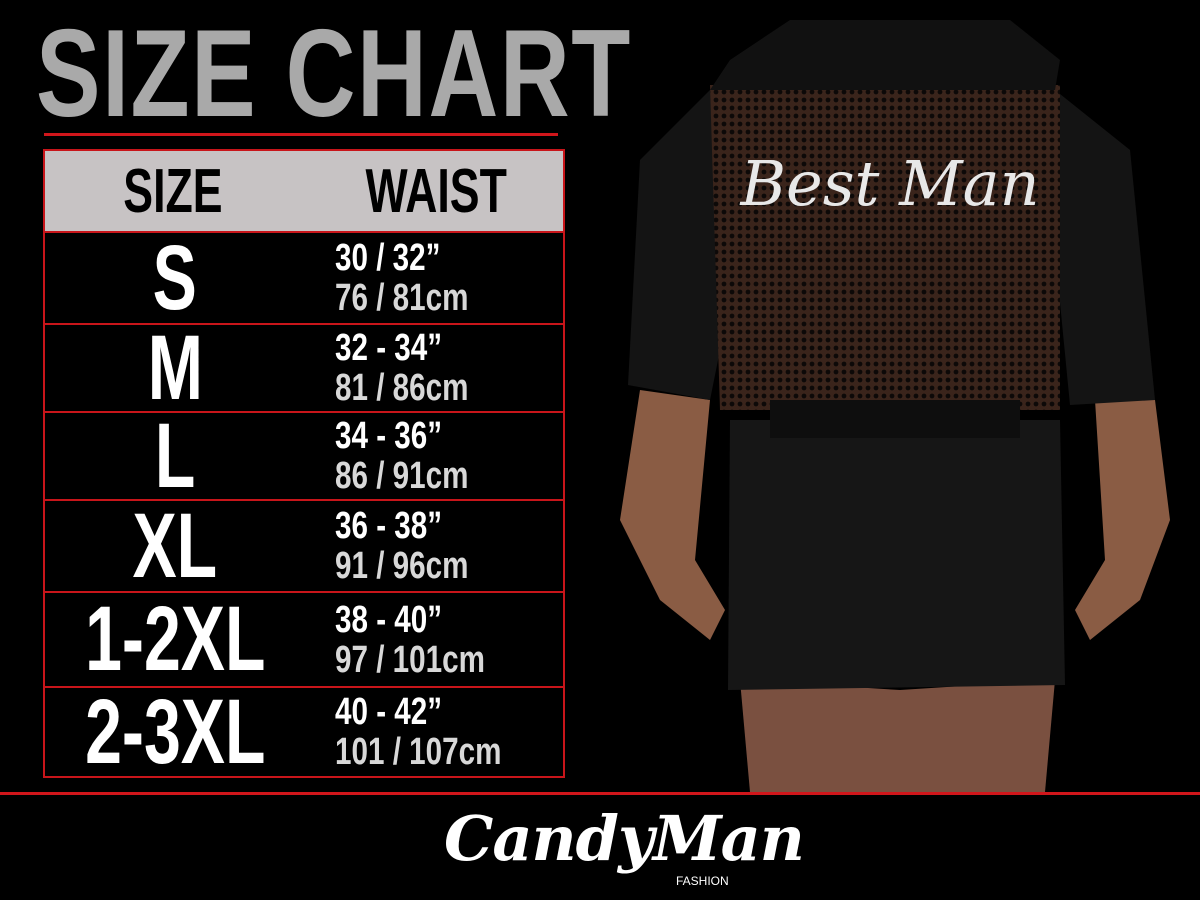 Image resolution: width=1200 pixels, height=900 pixels. I want to click on size-cell: 1-2XL, so click(175, 639).